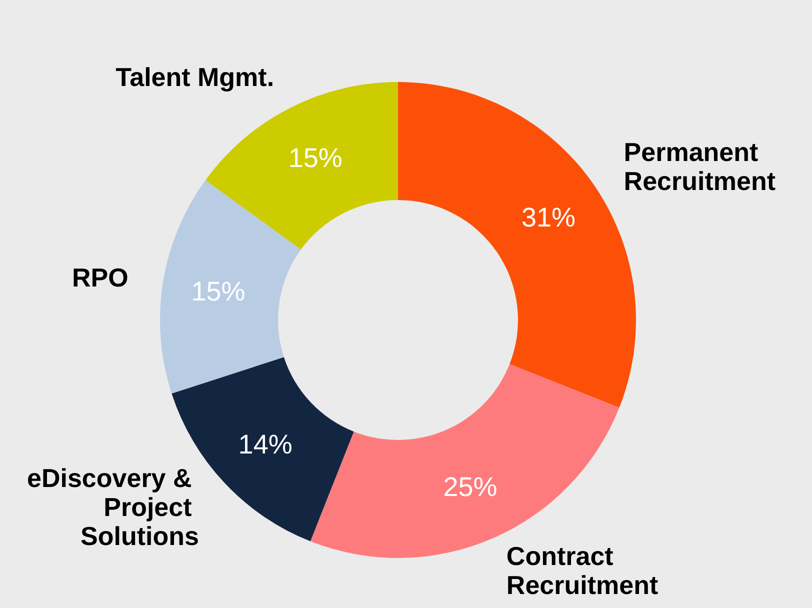  What do you see at coordinates (549, 217) in the screenshot?
I see `data-label: 31%` at bounding box center [549, 217].